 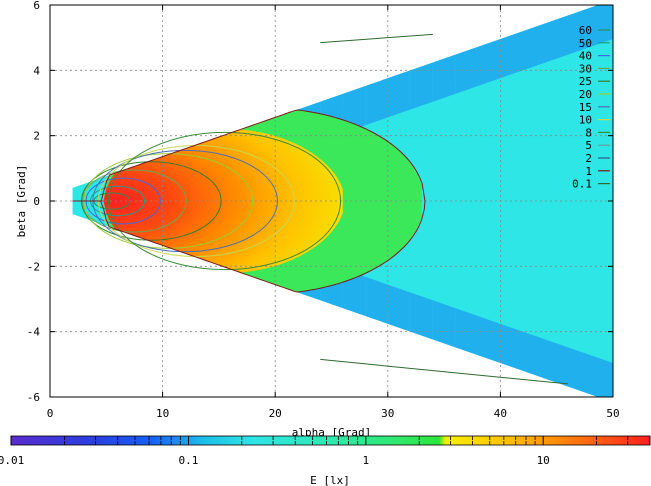 What do you see at coordinates (36, 6) in the screenshot?
I see `y-tick-label: 6` at bounding box center [36, 6].